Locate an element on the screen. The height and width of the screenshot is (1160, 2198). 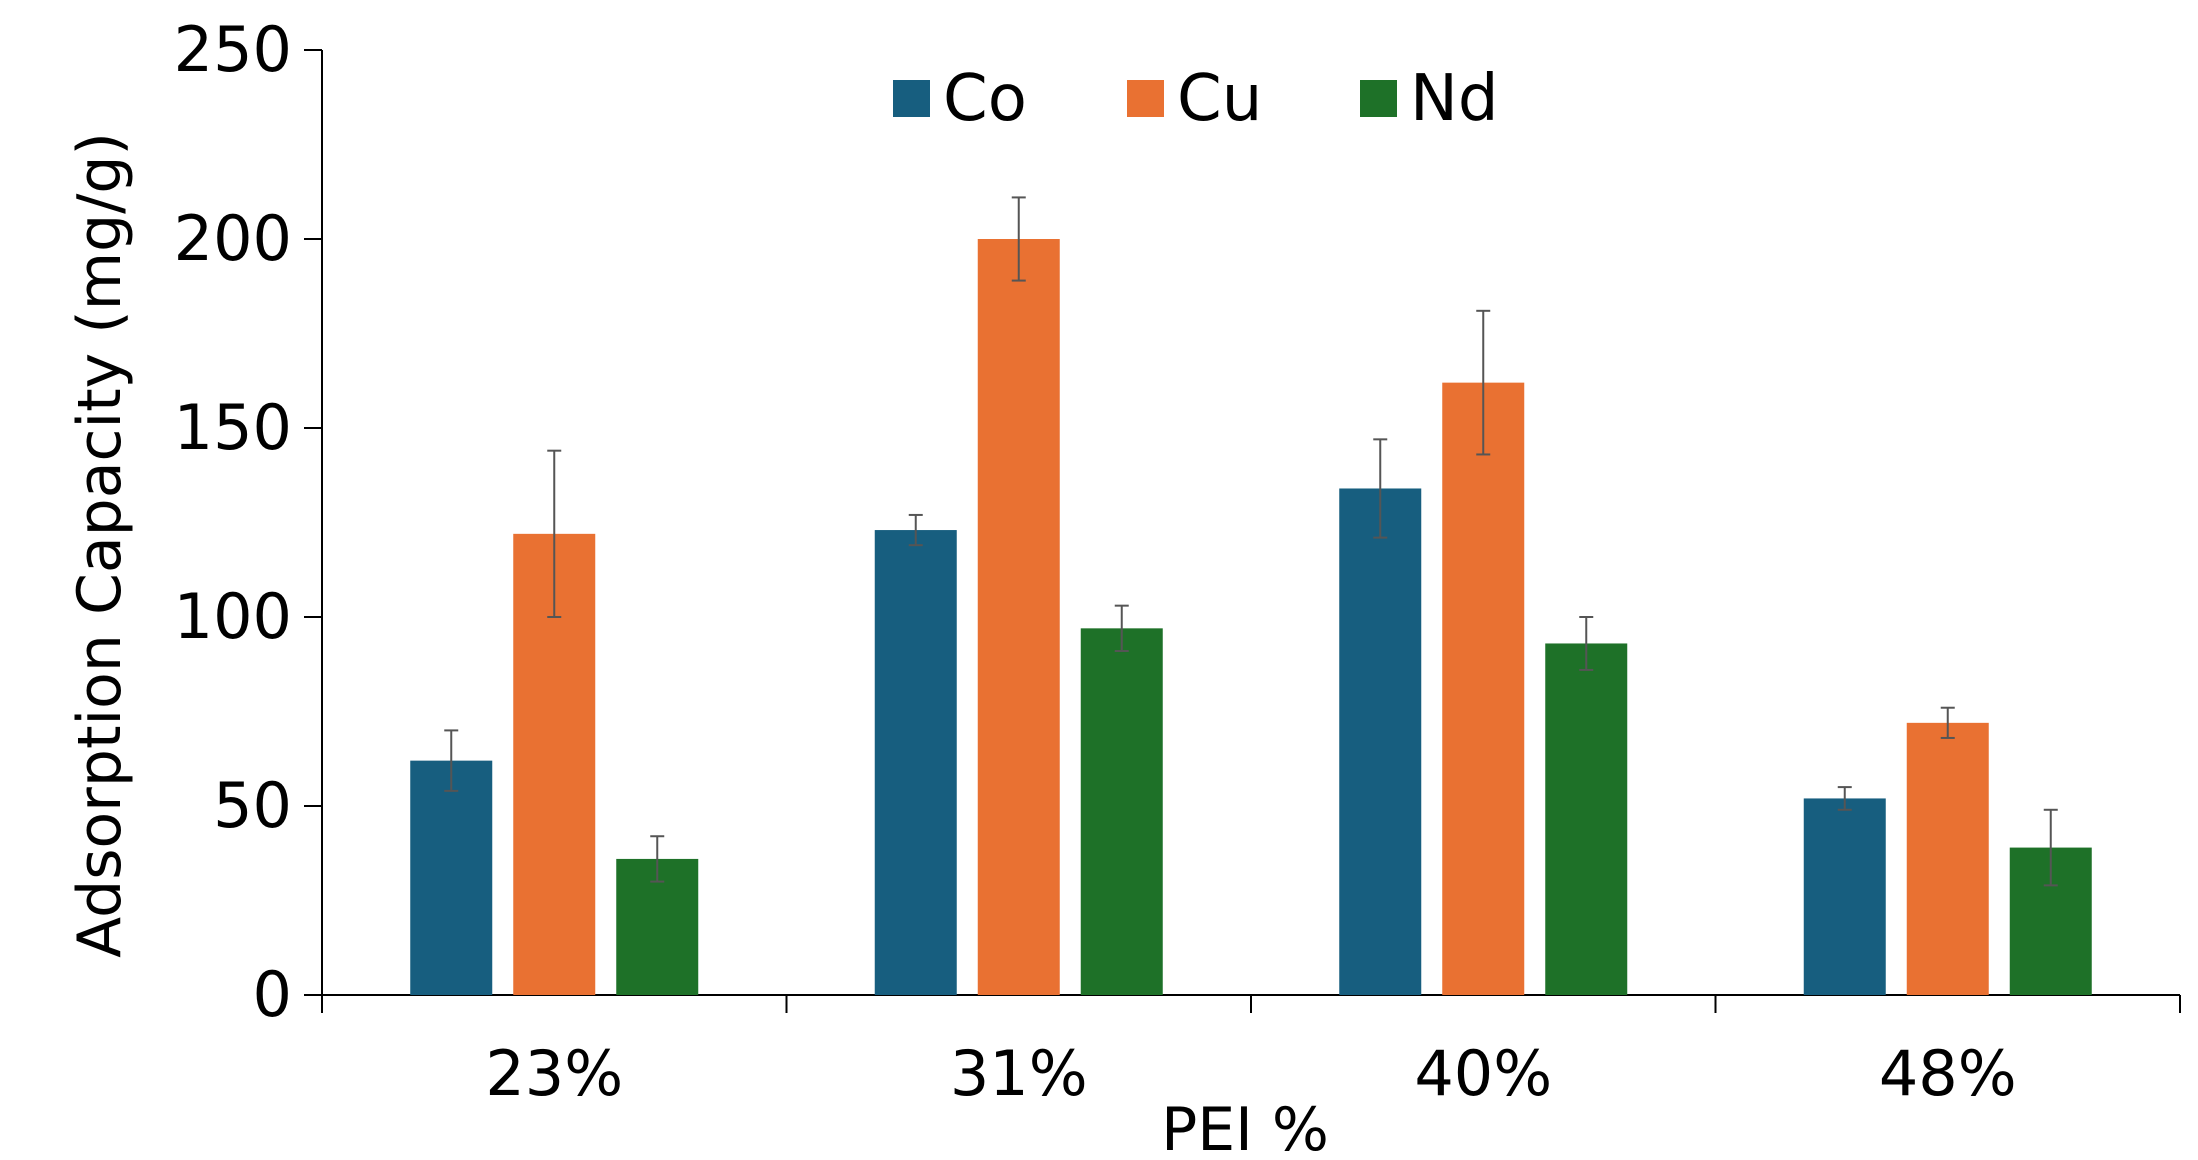
x-tick-label: 23% is located at coordinates (554, 1073).